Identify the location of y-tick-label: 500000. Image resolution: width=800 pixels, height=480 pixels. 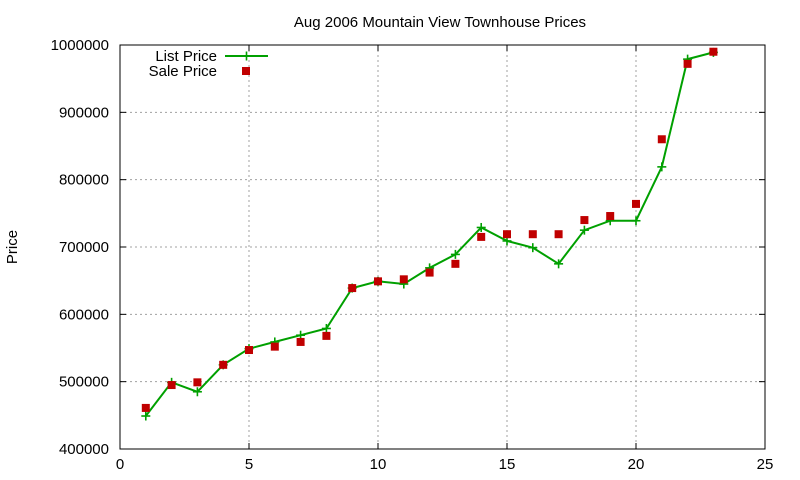
(84, 382).